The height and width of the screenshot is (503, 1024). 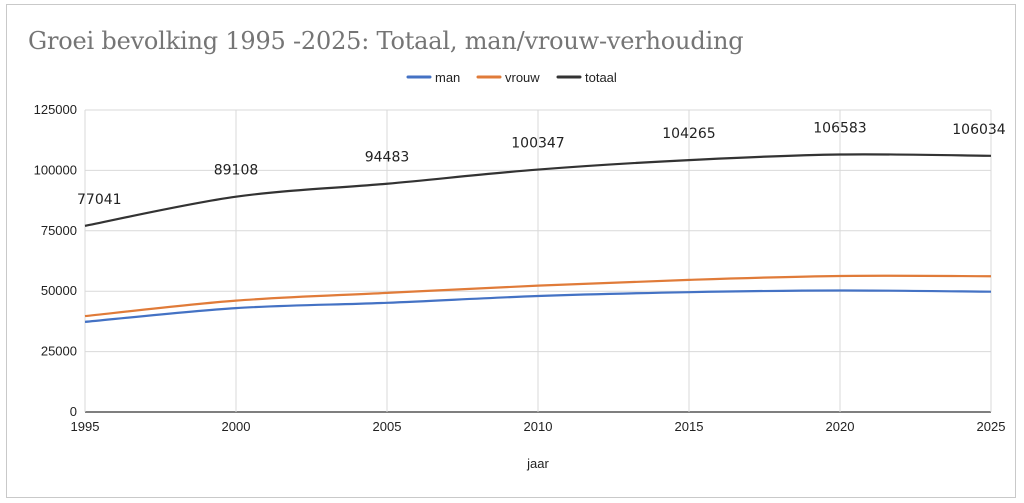 I want to click on y-axis-ticks: 0 25000 50000 75000 100000 125000, so click(x=55, y=260).